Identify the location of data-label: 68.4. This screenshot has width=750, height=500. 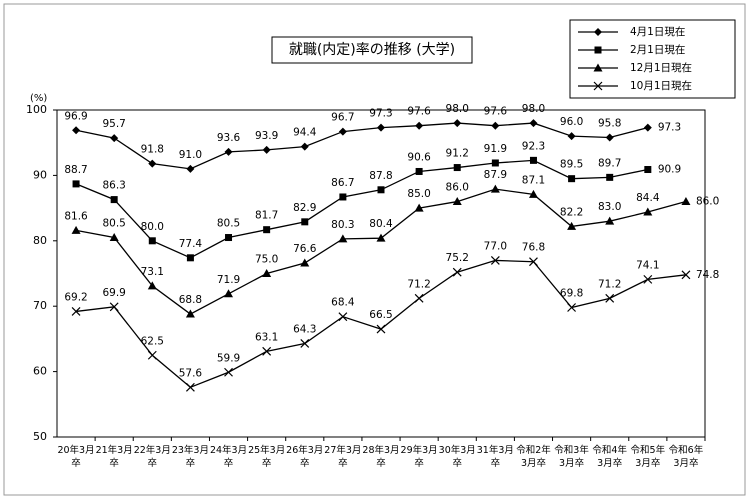
(343, 303).